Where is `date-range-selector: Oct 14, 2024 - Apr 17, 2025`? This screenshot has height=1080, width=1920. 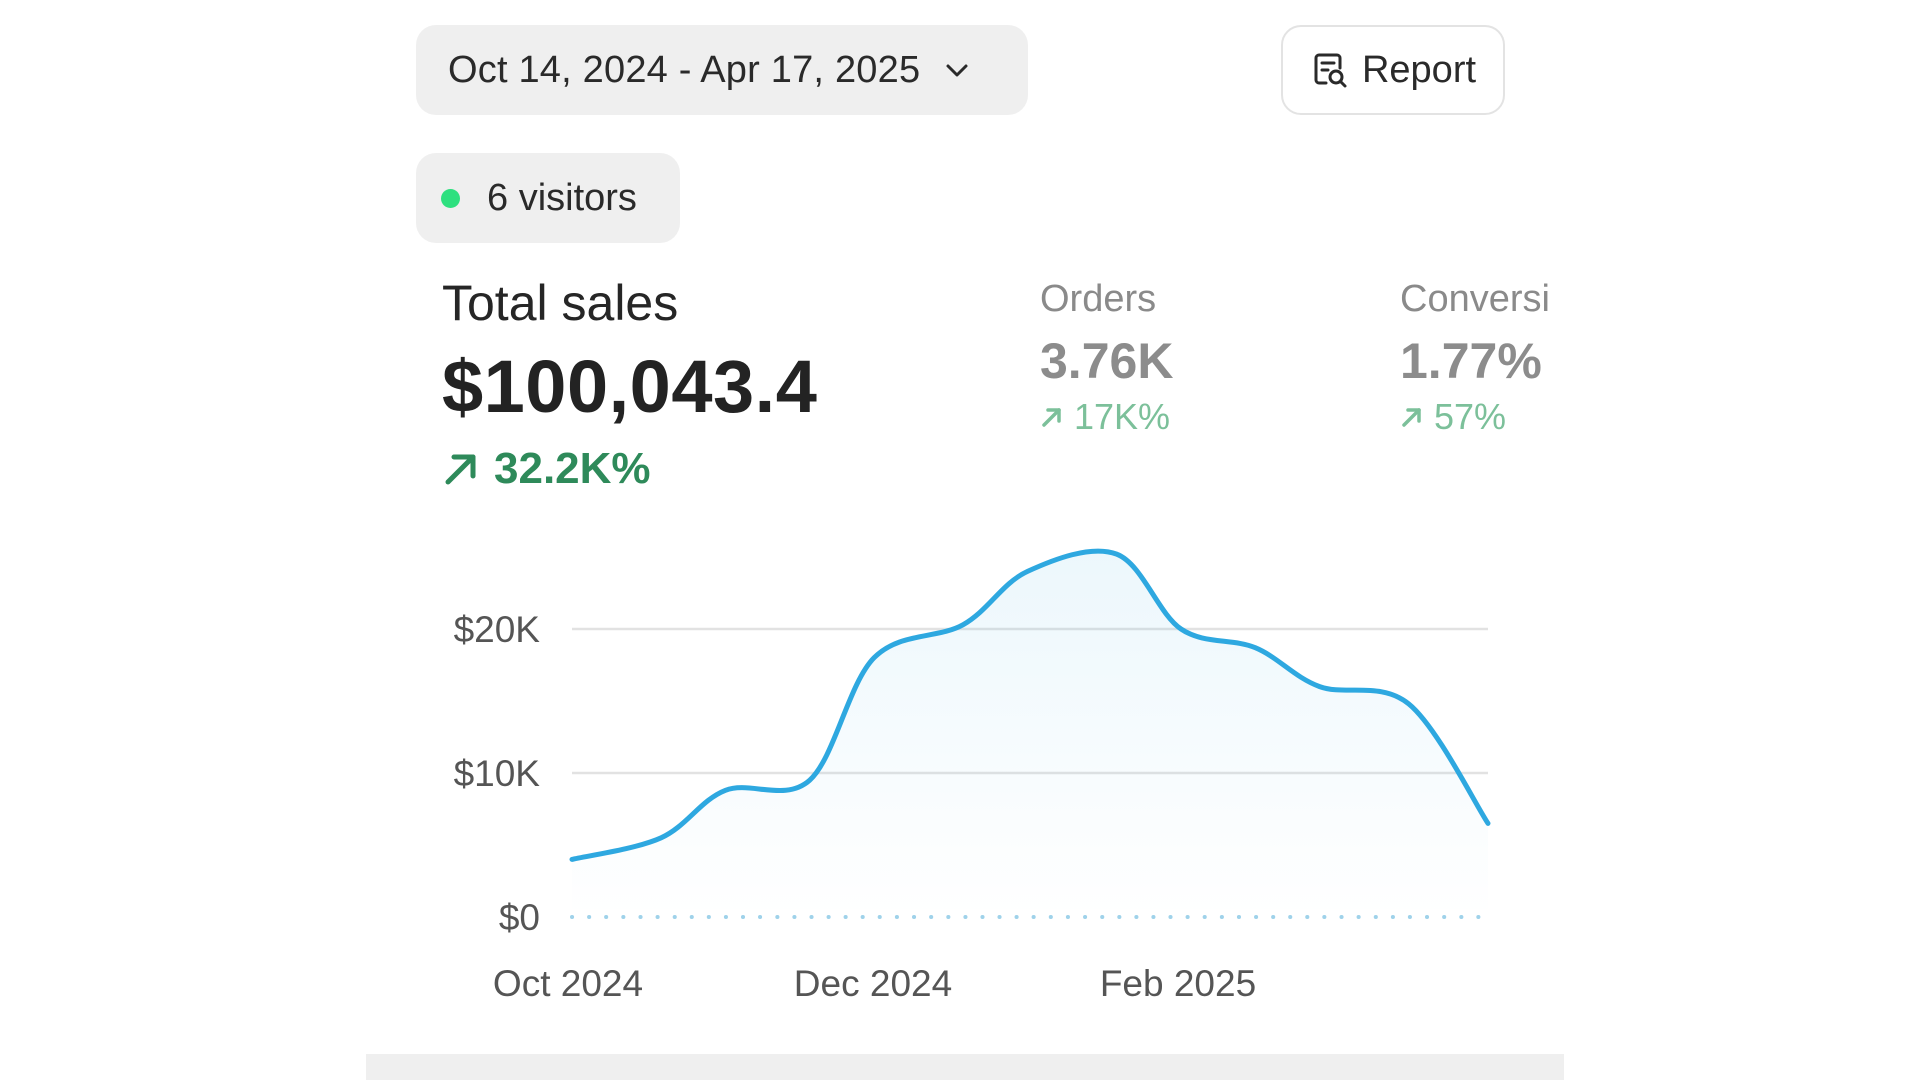
date-range-selector: Oct 14, 2024 - Apr 17, 2025 is located at coordinates (722, 70).